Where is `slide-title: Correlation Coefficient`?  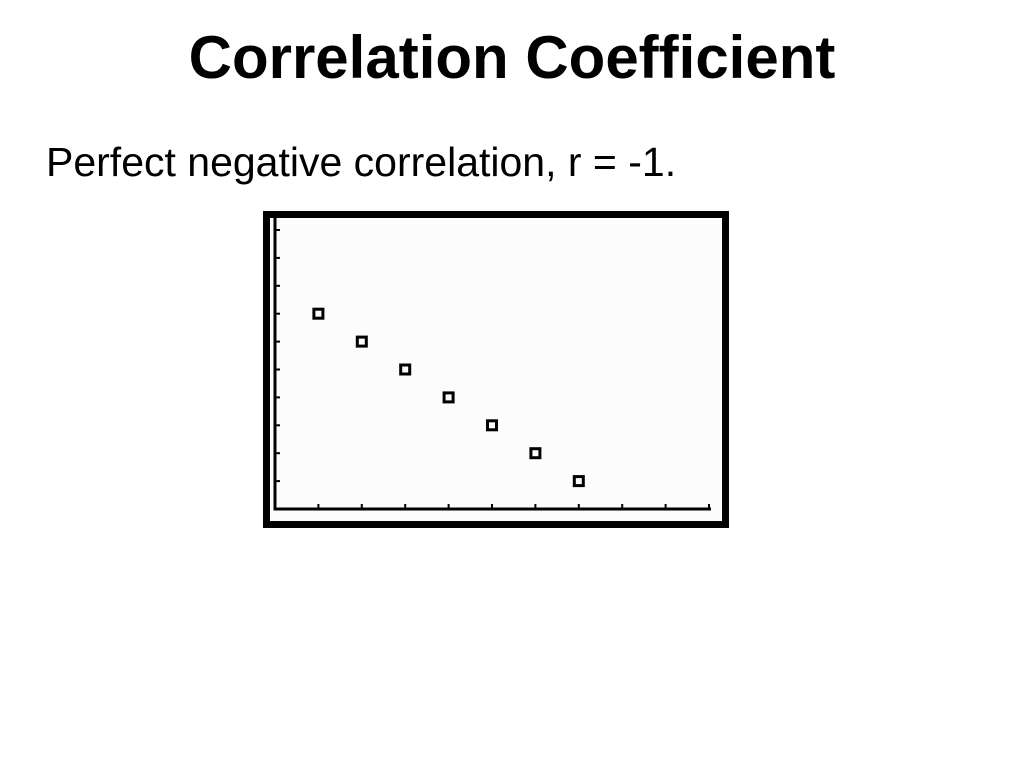
slide-title: Correlation Coefficient is located at coordinates (512, 57).